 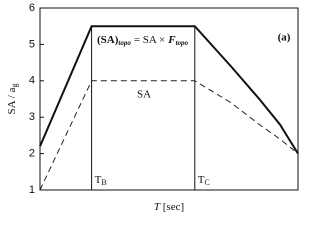 I want to click on y-tick-label: 4, so click(x=32, y=81).